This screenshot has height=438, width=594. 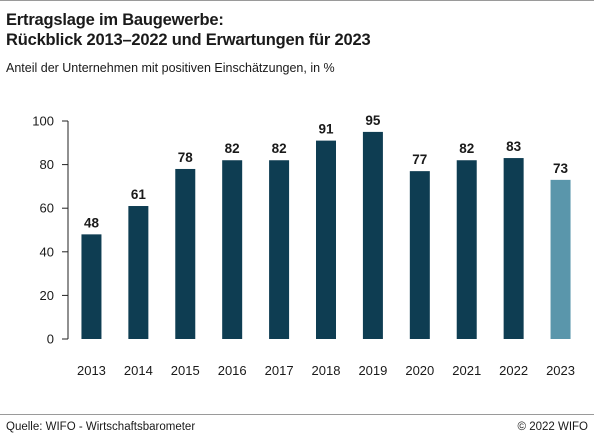 I want to click on data-label: 61, so click(x=139, y=194).